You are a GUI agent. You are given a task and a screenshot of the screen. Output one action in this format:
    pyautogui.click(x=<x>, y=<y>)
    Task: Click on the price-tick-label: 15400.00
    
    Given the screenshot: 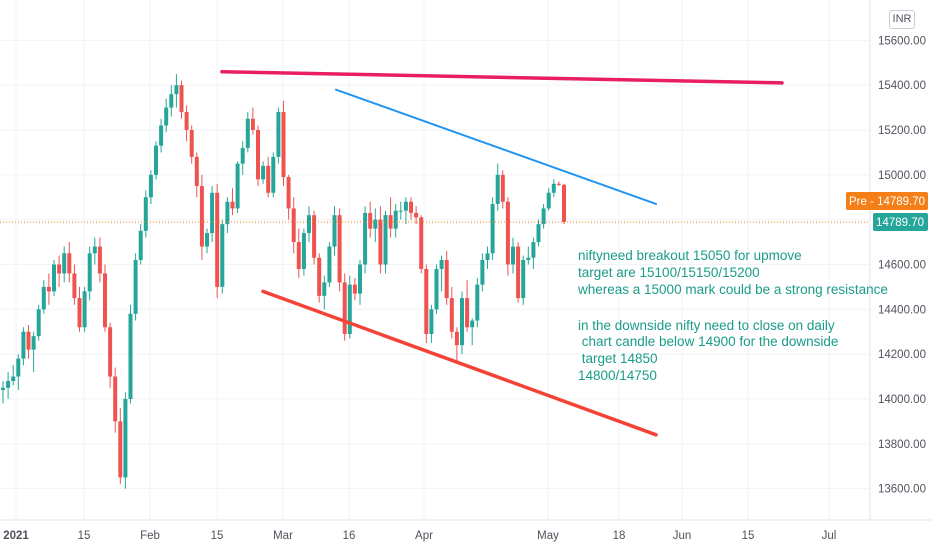 What is the action you would take?
    pyautogui.click(x=902, y=86)
    